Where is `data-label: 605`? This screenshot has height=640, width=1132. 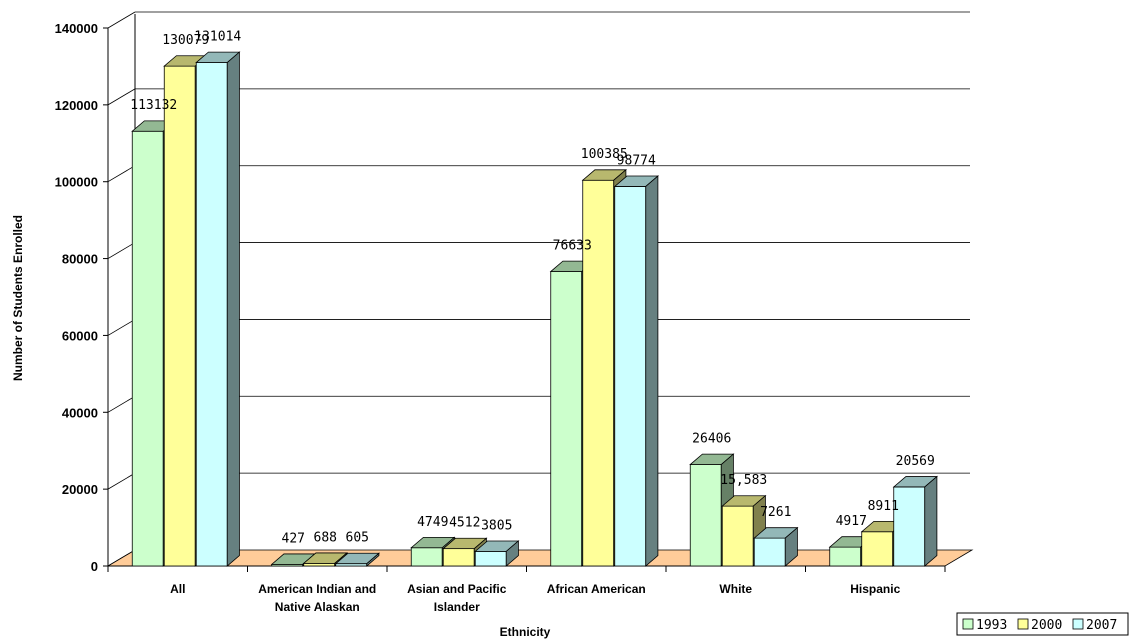 data-label: 605 is located at coordinates (357, 538).